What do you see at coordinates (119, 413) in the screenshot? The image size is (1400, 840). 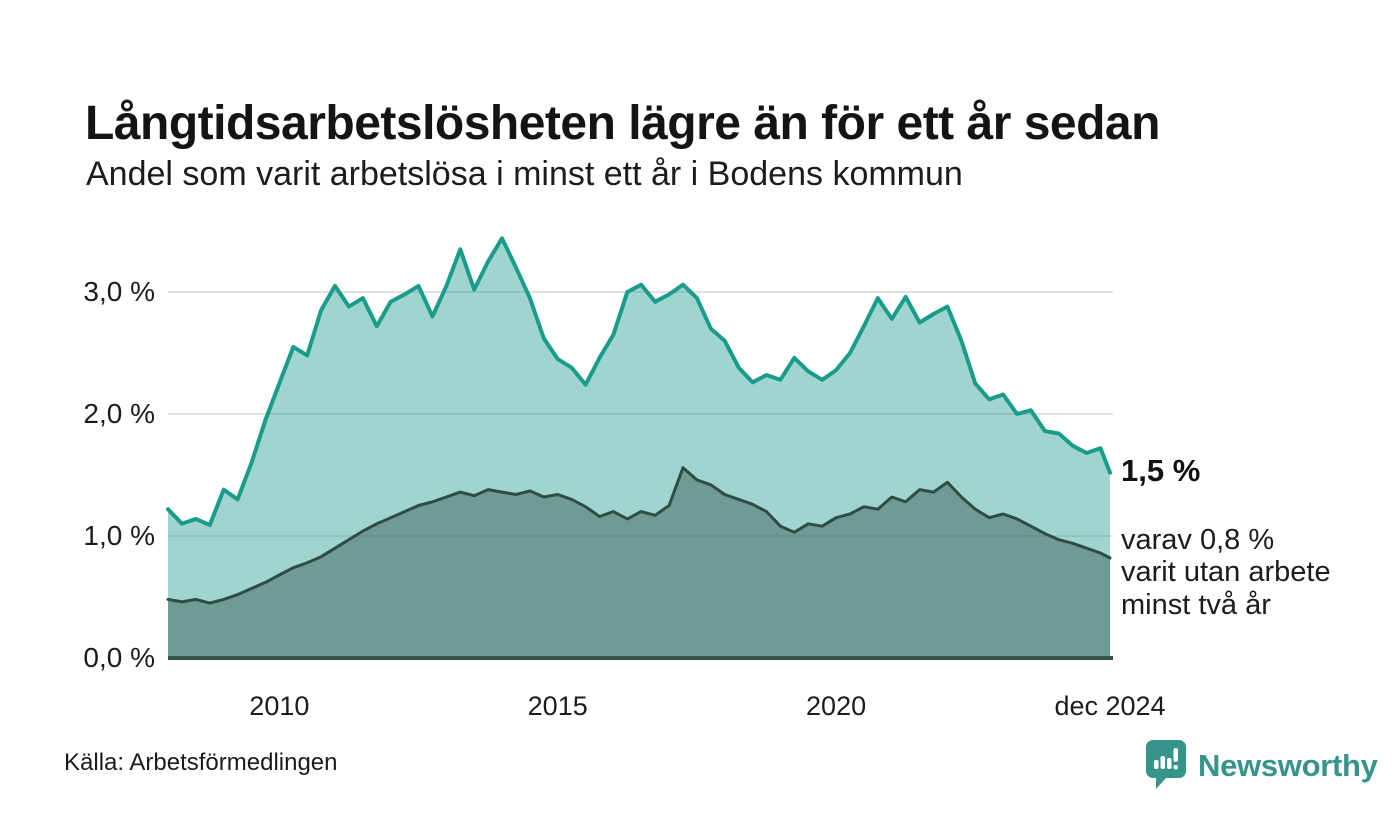 I see `y-tick-label: 2,0 %` at bounding box center [119, 413].